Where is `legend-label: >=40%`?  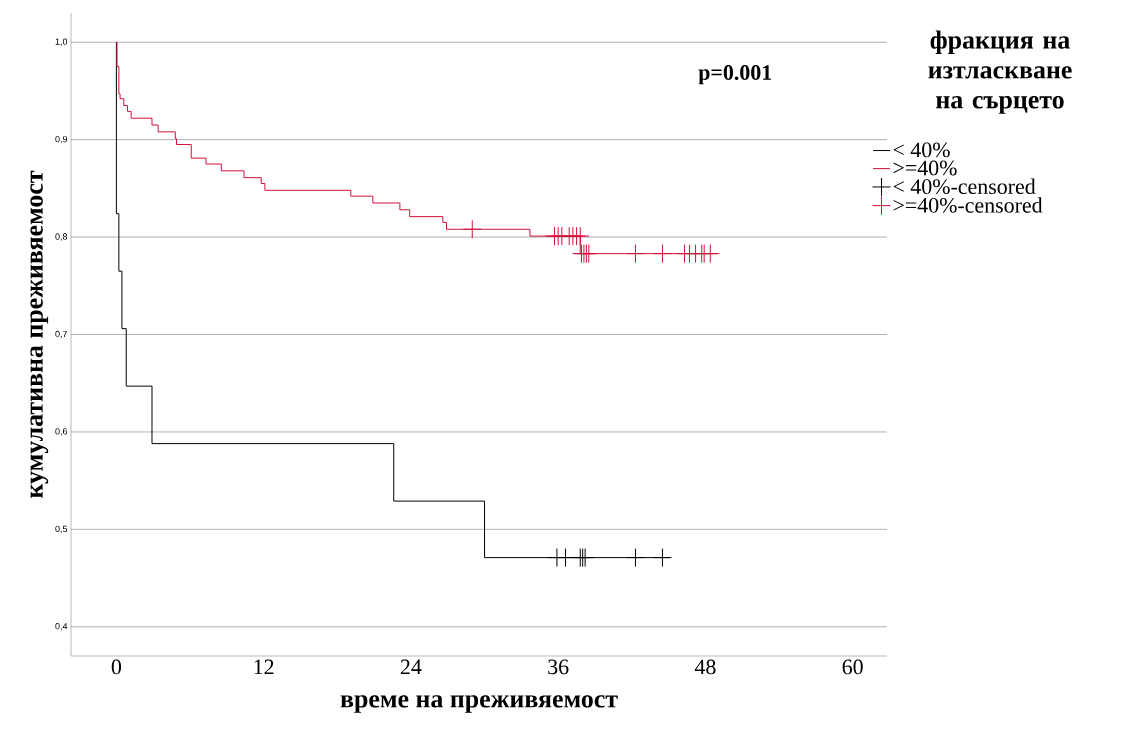 legend-label: >=40% is located at coordinates (925, 168).